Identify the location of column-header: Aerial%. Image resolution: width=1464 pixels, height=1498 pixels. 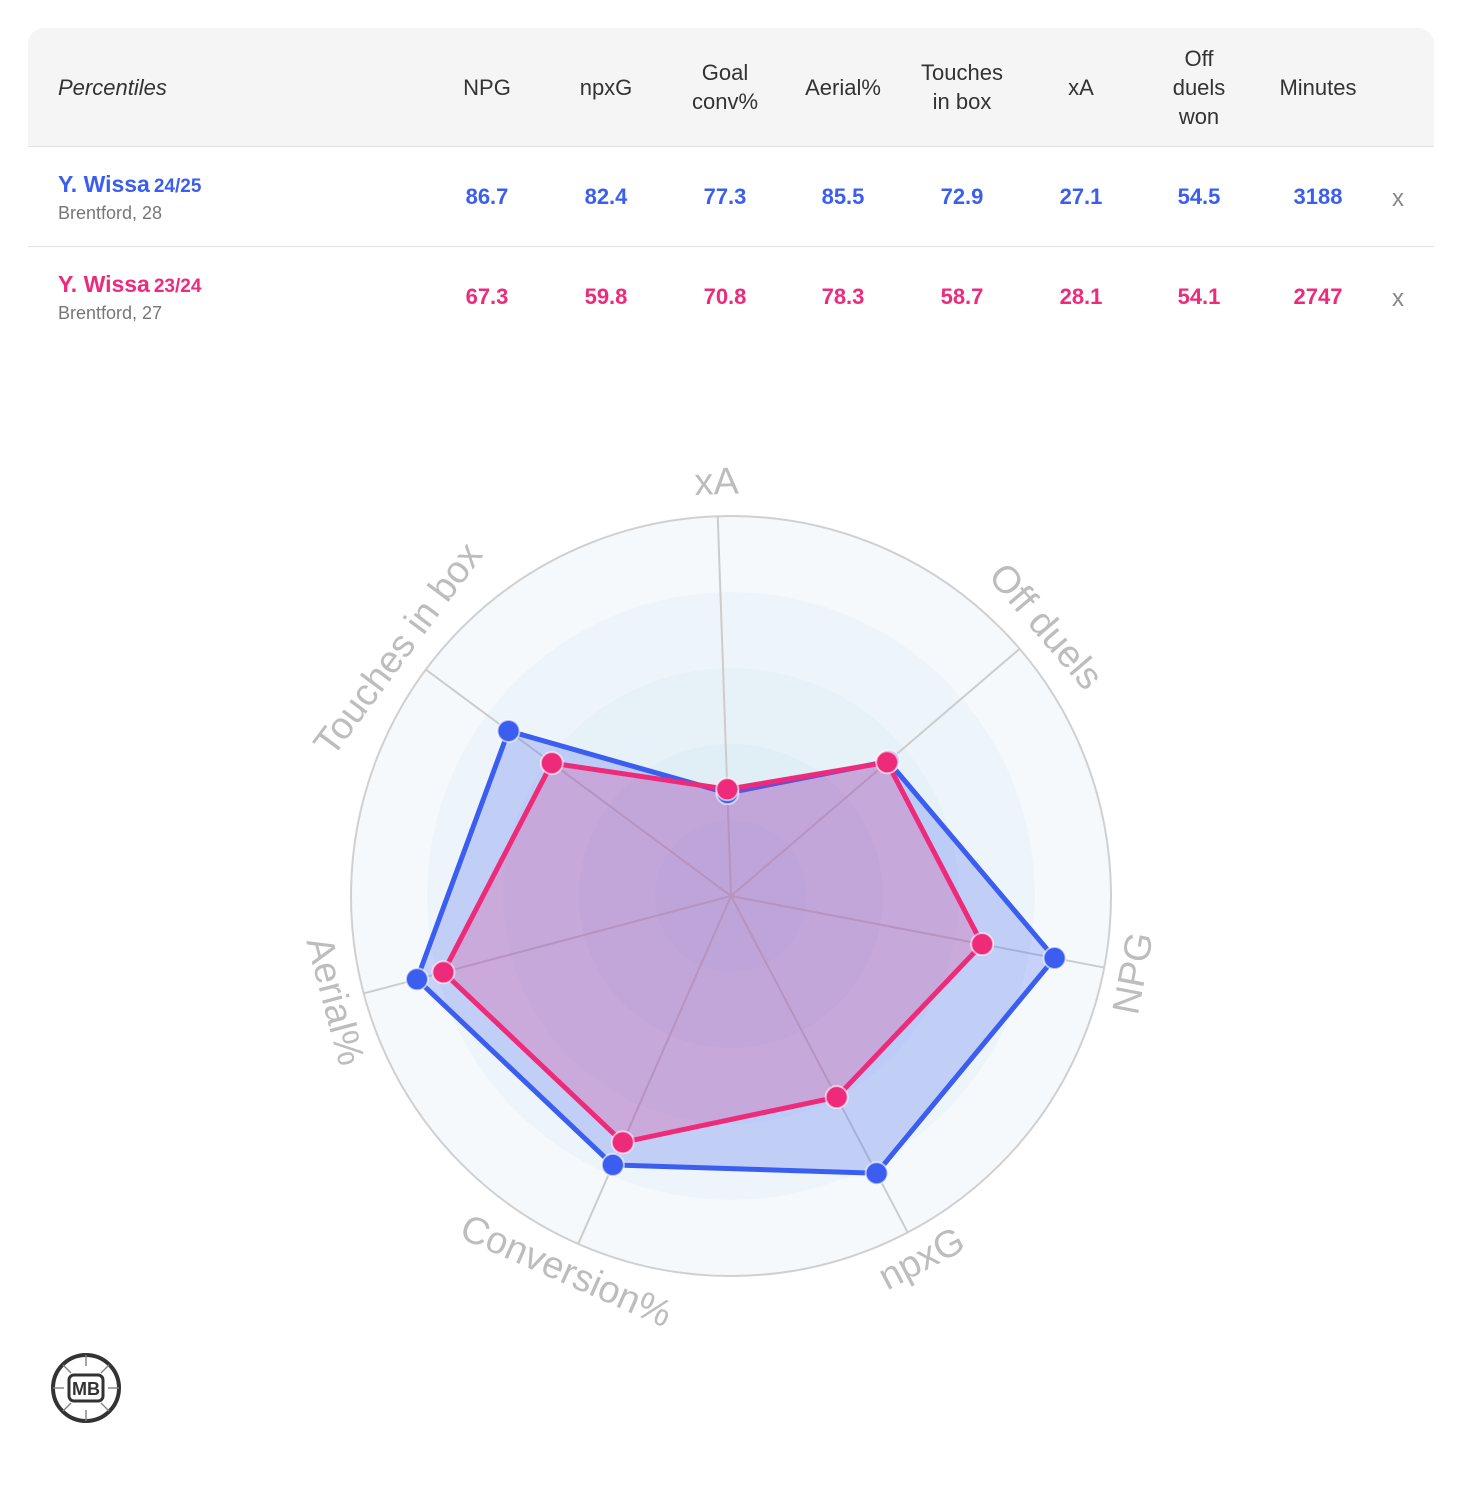
(843, 87).